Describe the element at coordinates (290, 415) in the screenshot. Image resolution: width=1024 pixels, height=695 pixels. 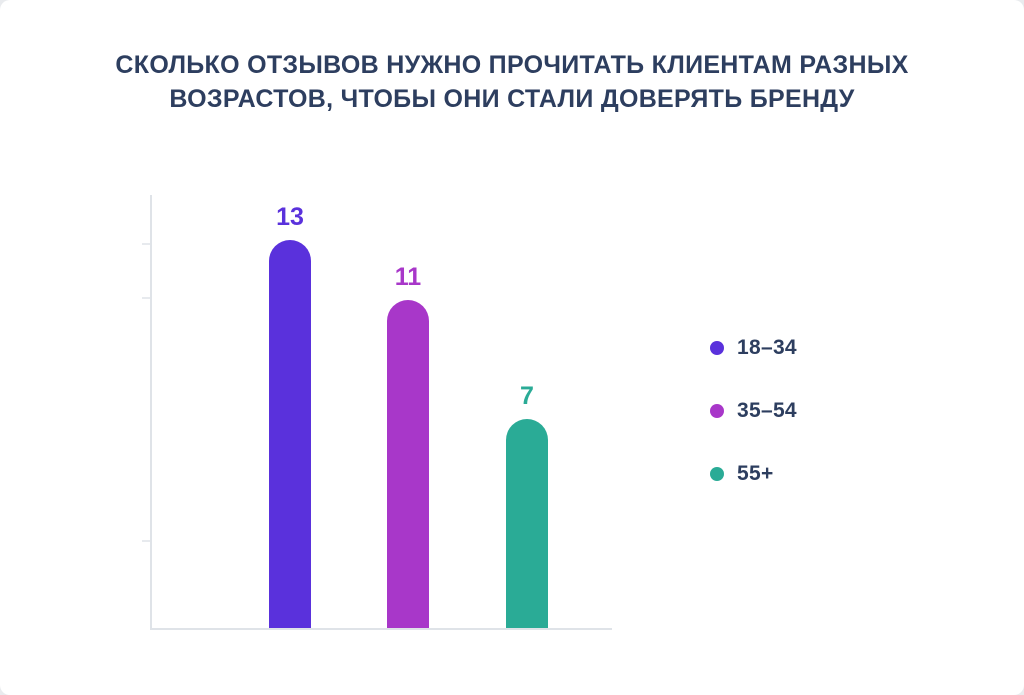
I see `bar-18-34: 13` at that location.